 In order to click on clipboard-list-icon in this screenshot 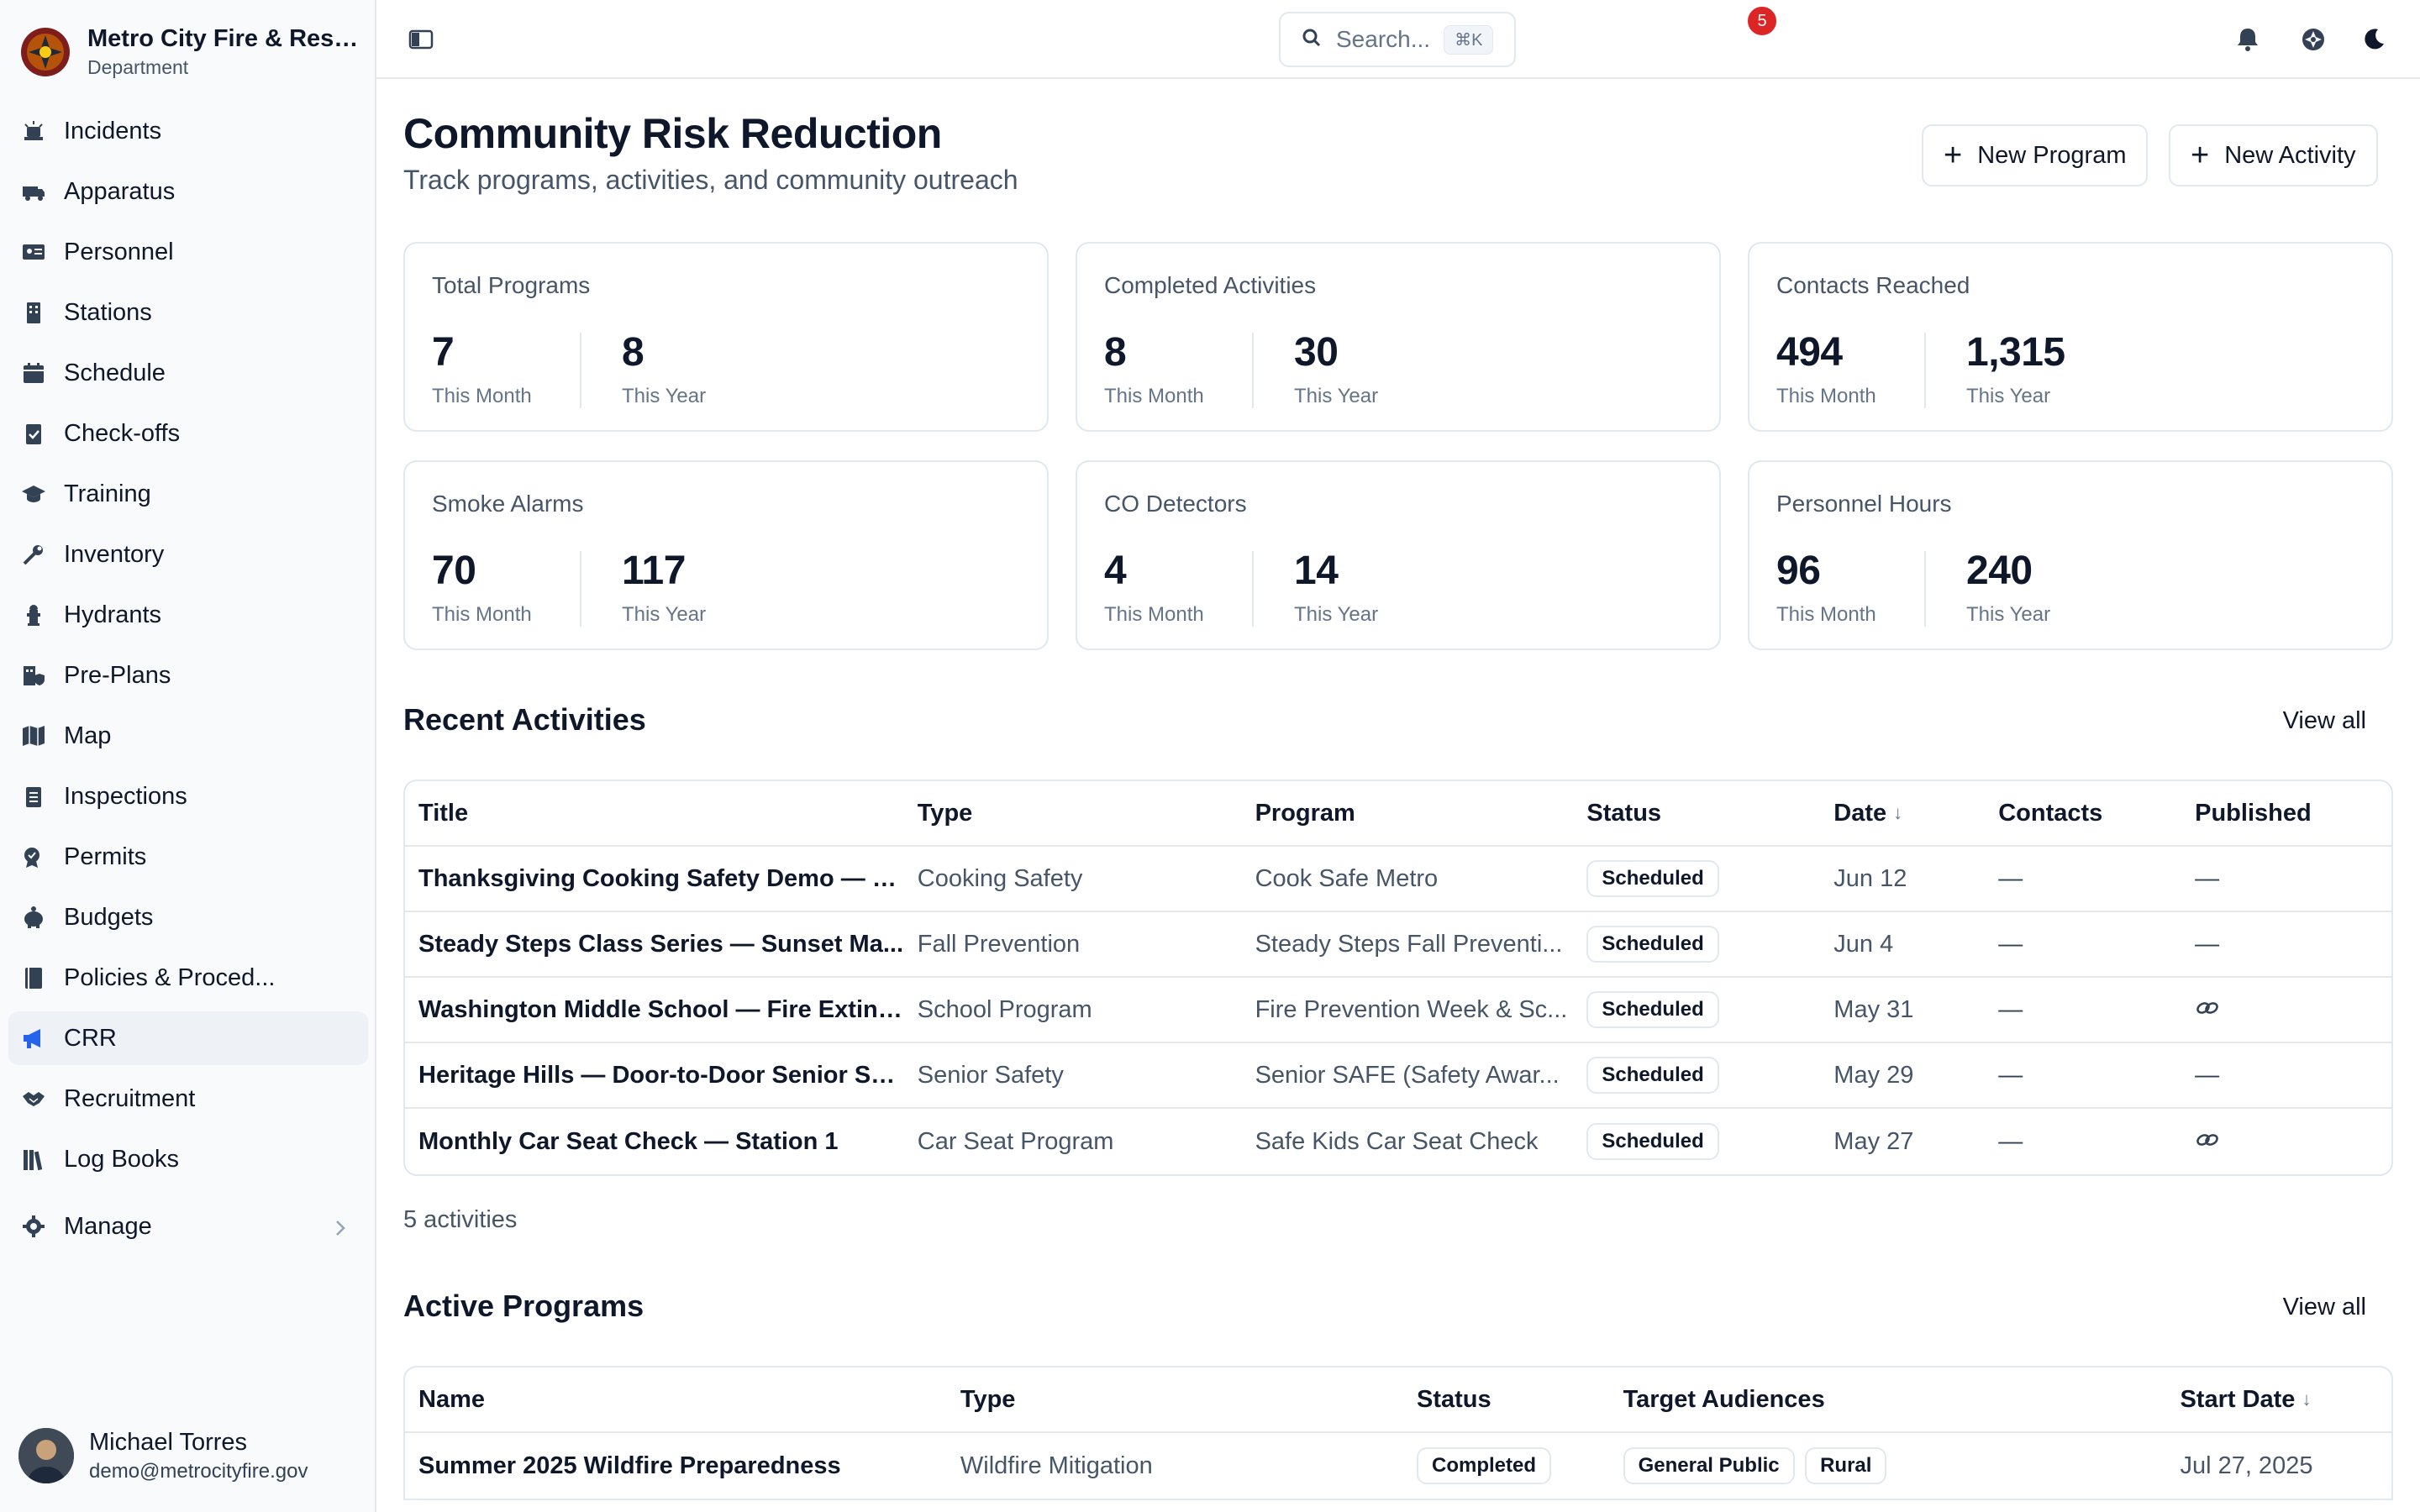, I will do `click(34, 796)`.